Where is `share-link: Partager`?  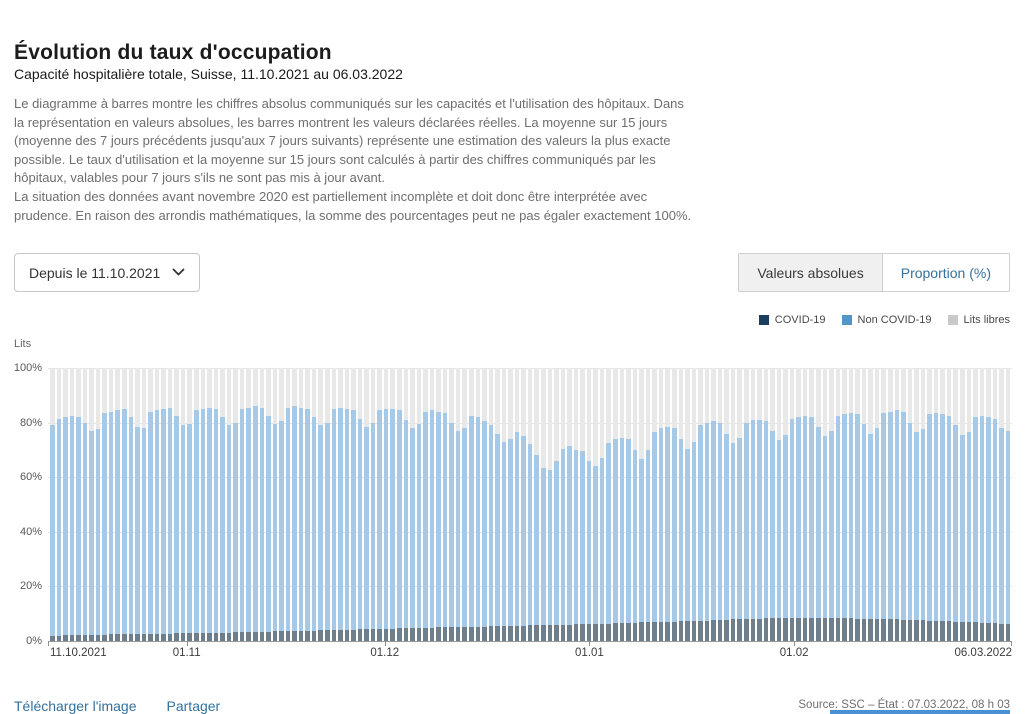 share-link: Partager is located at coordinates (193, 706).